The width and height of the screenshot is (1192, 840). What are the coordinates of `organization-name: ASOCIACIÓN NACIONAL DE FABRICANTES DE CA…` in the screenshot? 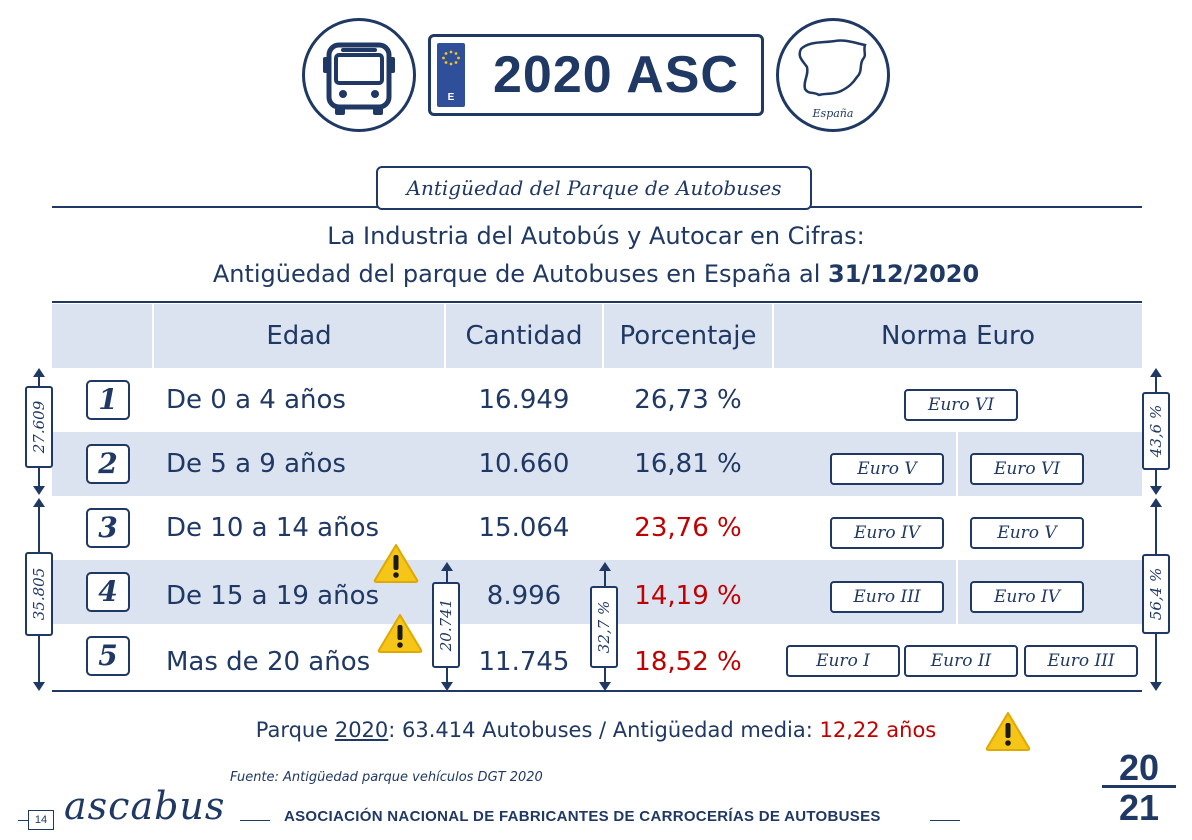 It's located at (582, 816).